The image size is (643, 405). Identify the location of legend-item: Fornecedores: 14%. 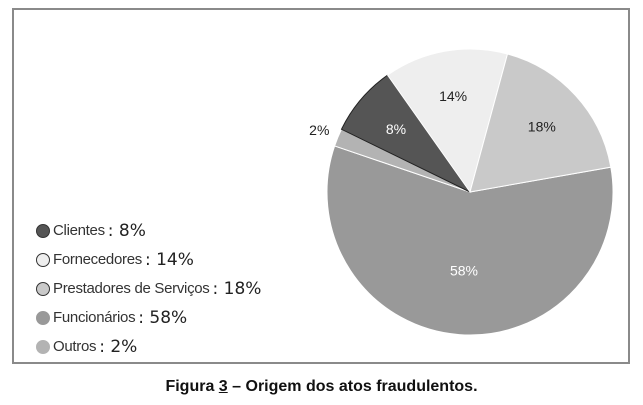
(148, 259).